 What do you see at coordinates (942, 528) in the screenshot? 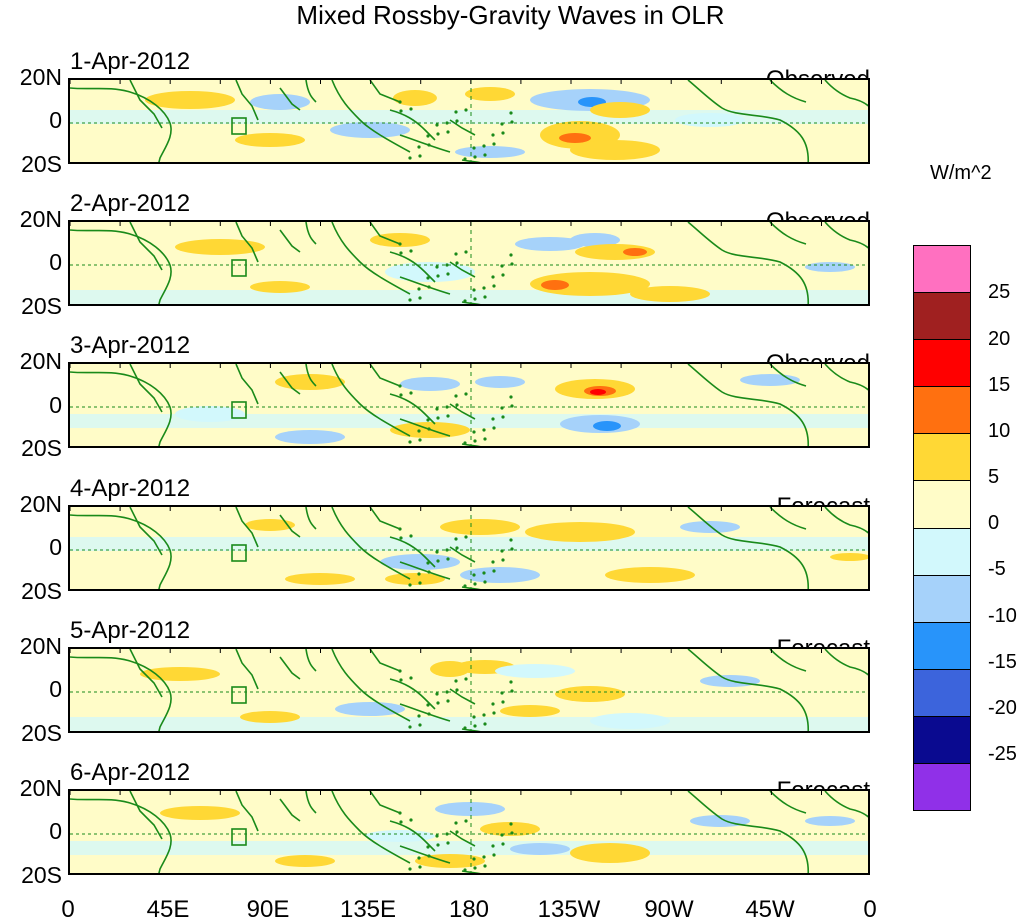
I see `colorbar` at bounding box center [942, 528].